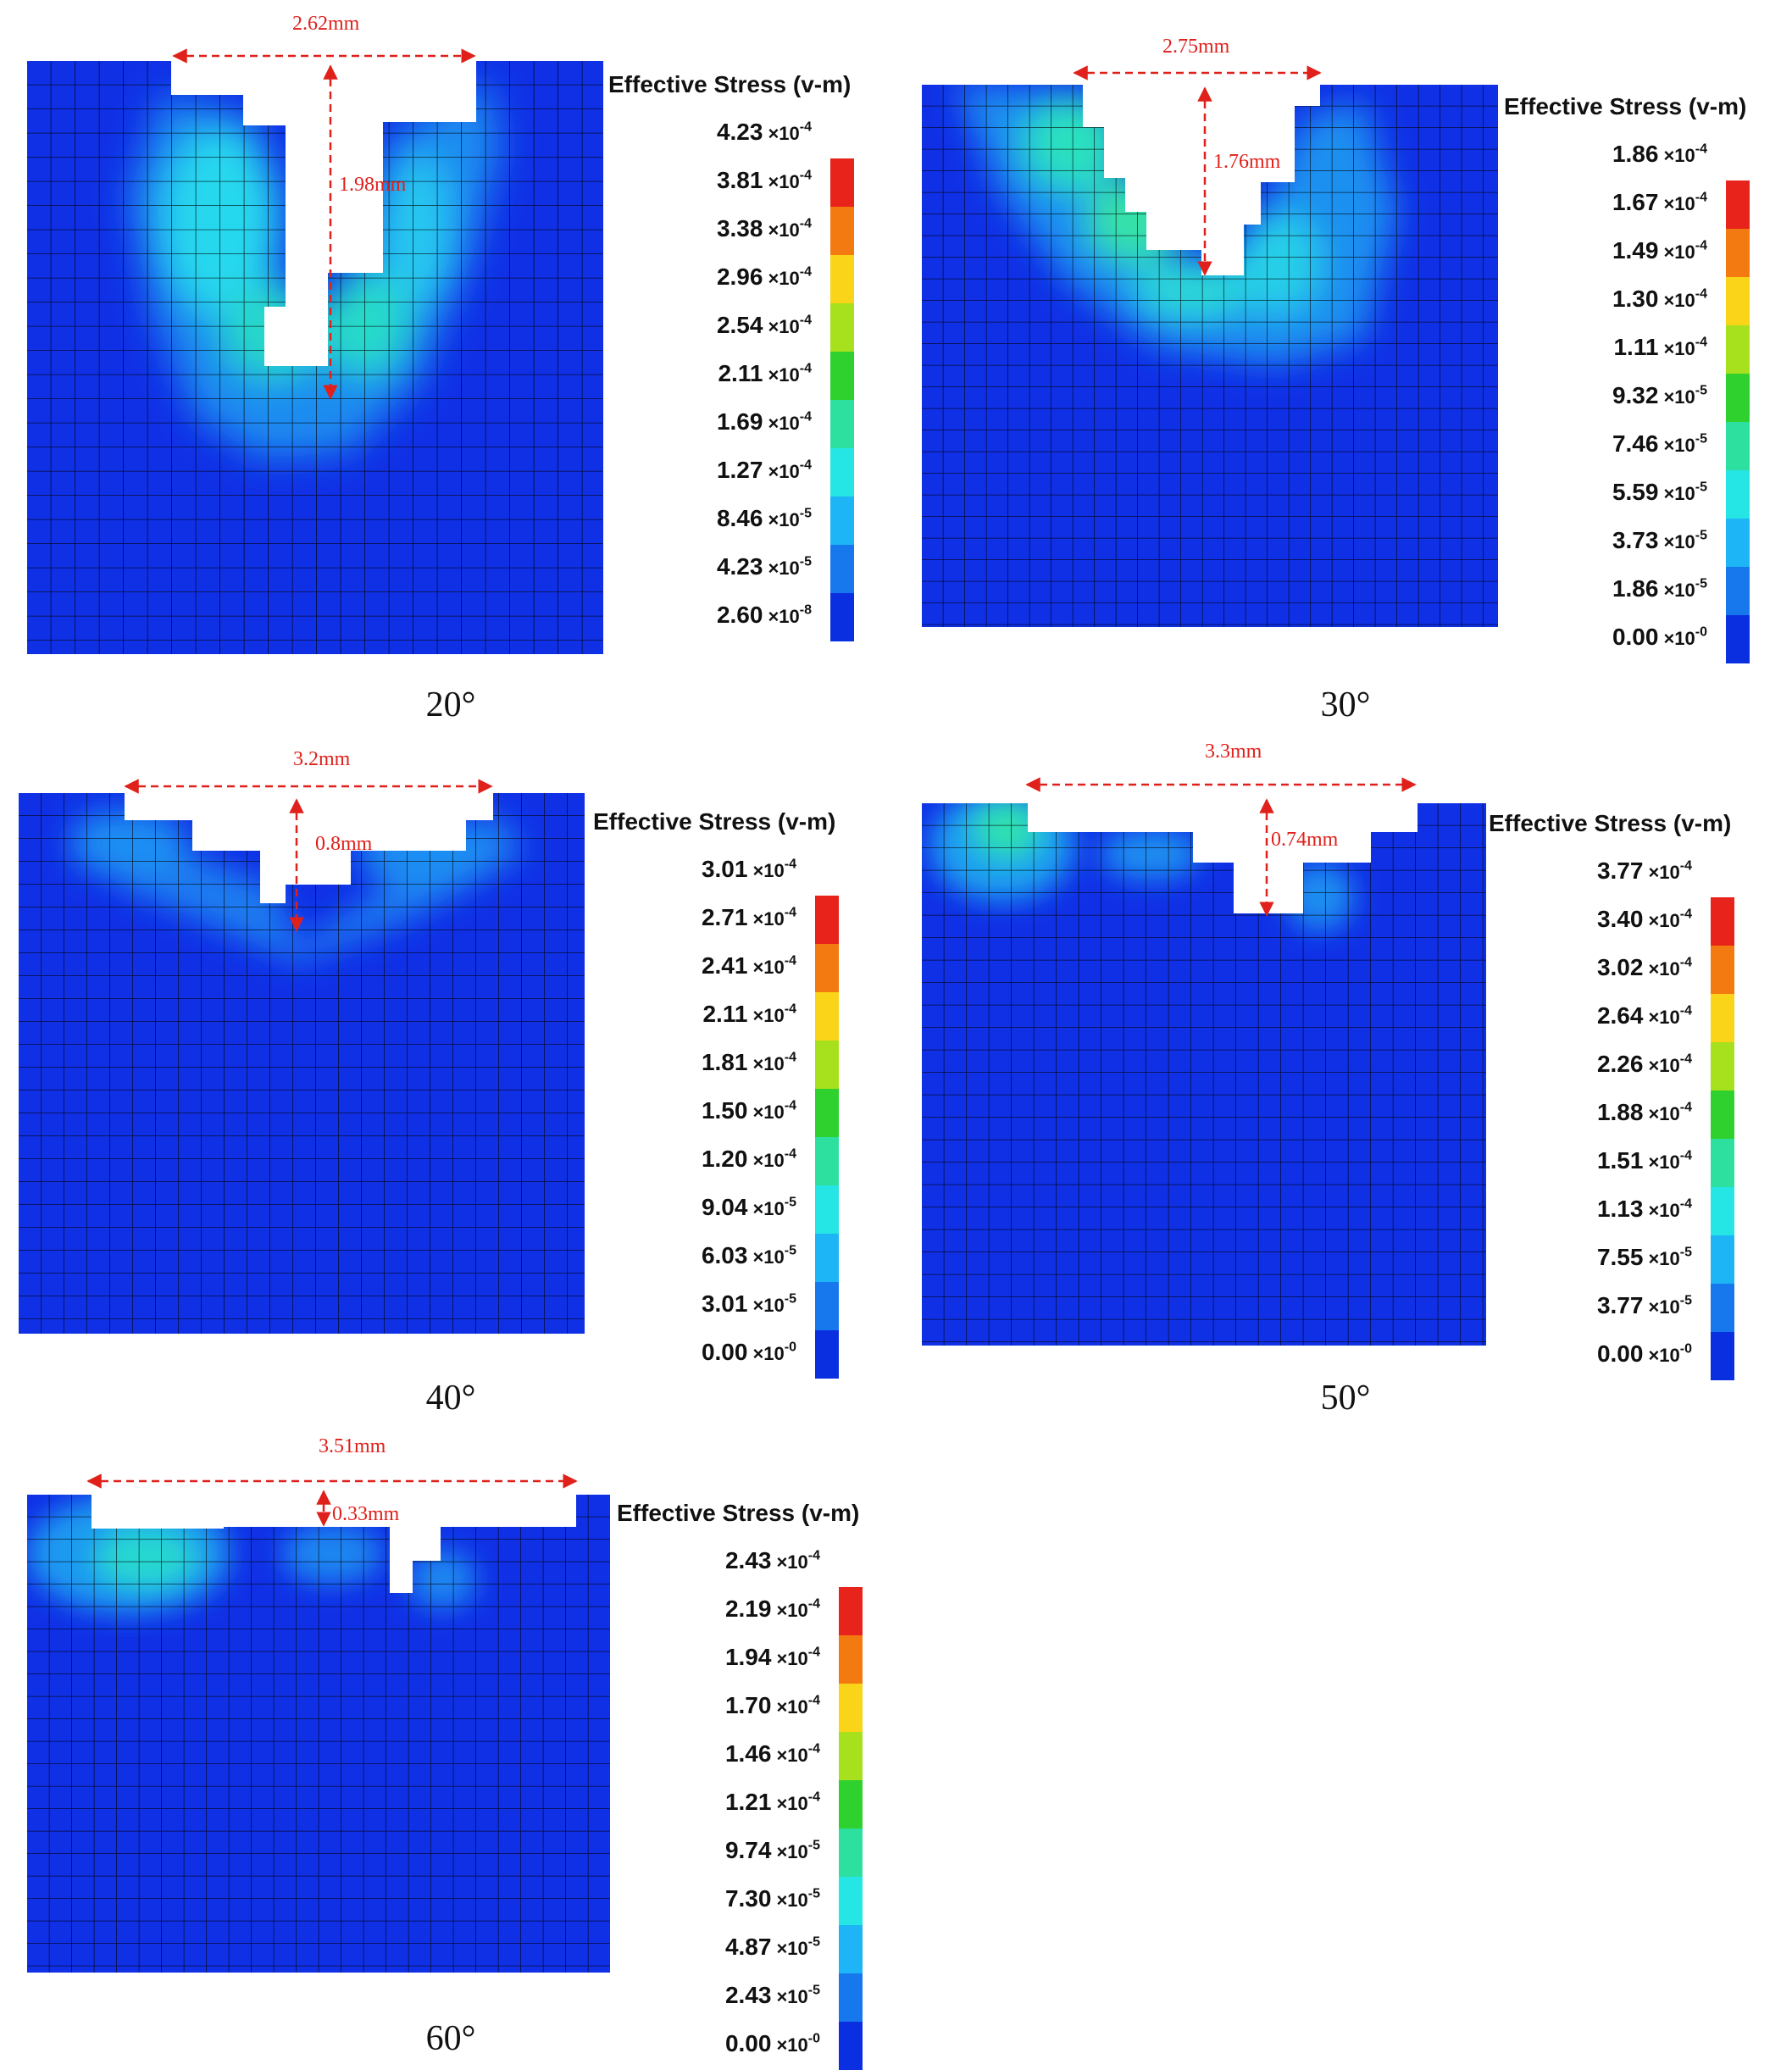 The image size is (1792, 2070). Describe the element at coordinates (1660, 492) in the screenshot. I see `legend-tick-label: 5.59 ×10⁻⁵` at that location.